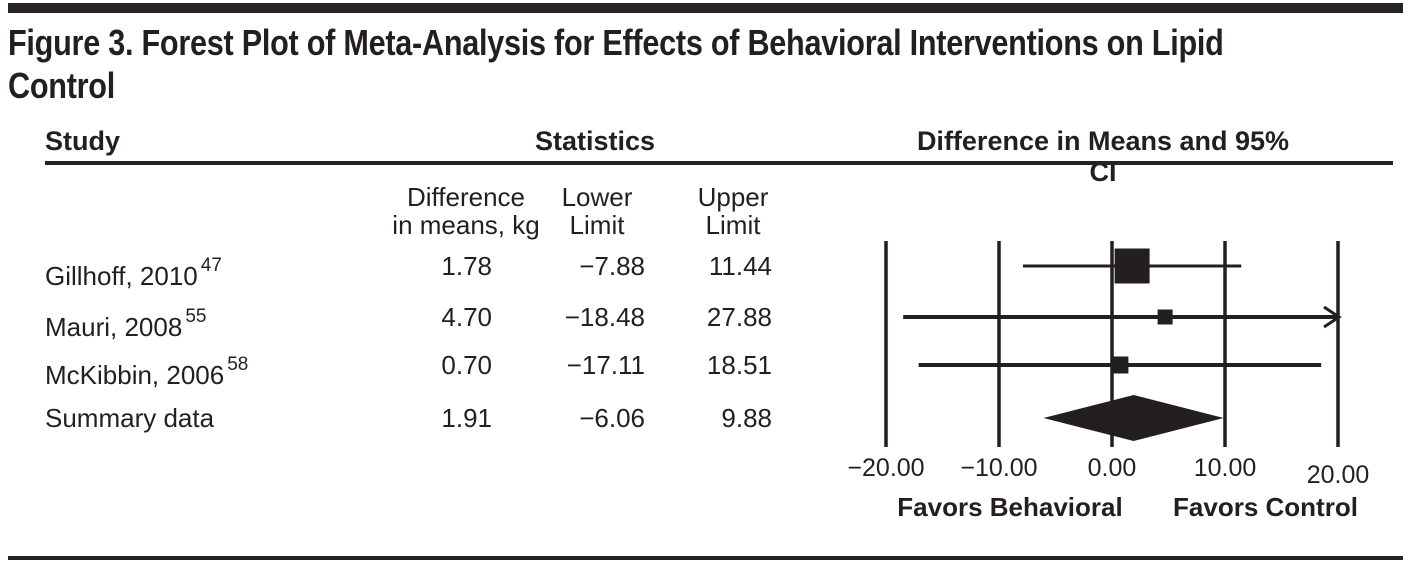 The image size is (1411, 573). I want to click on study-reference-number: 47, so click(211, 265).